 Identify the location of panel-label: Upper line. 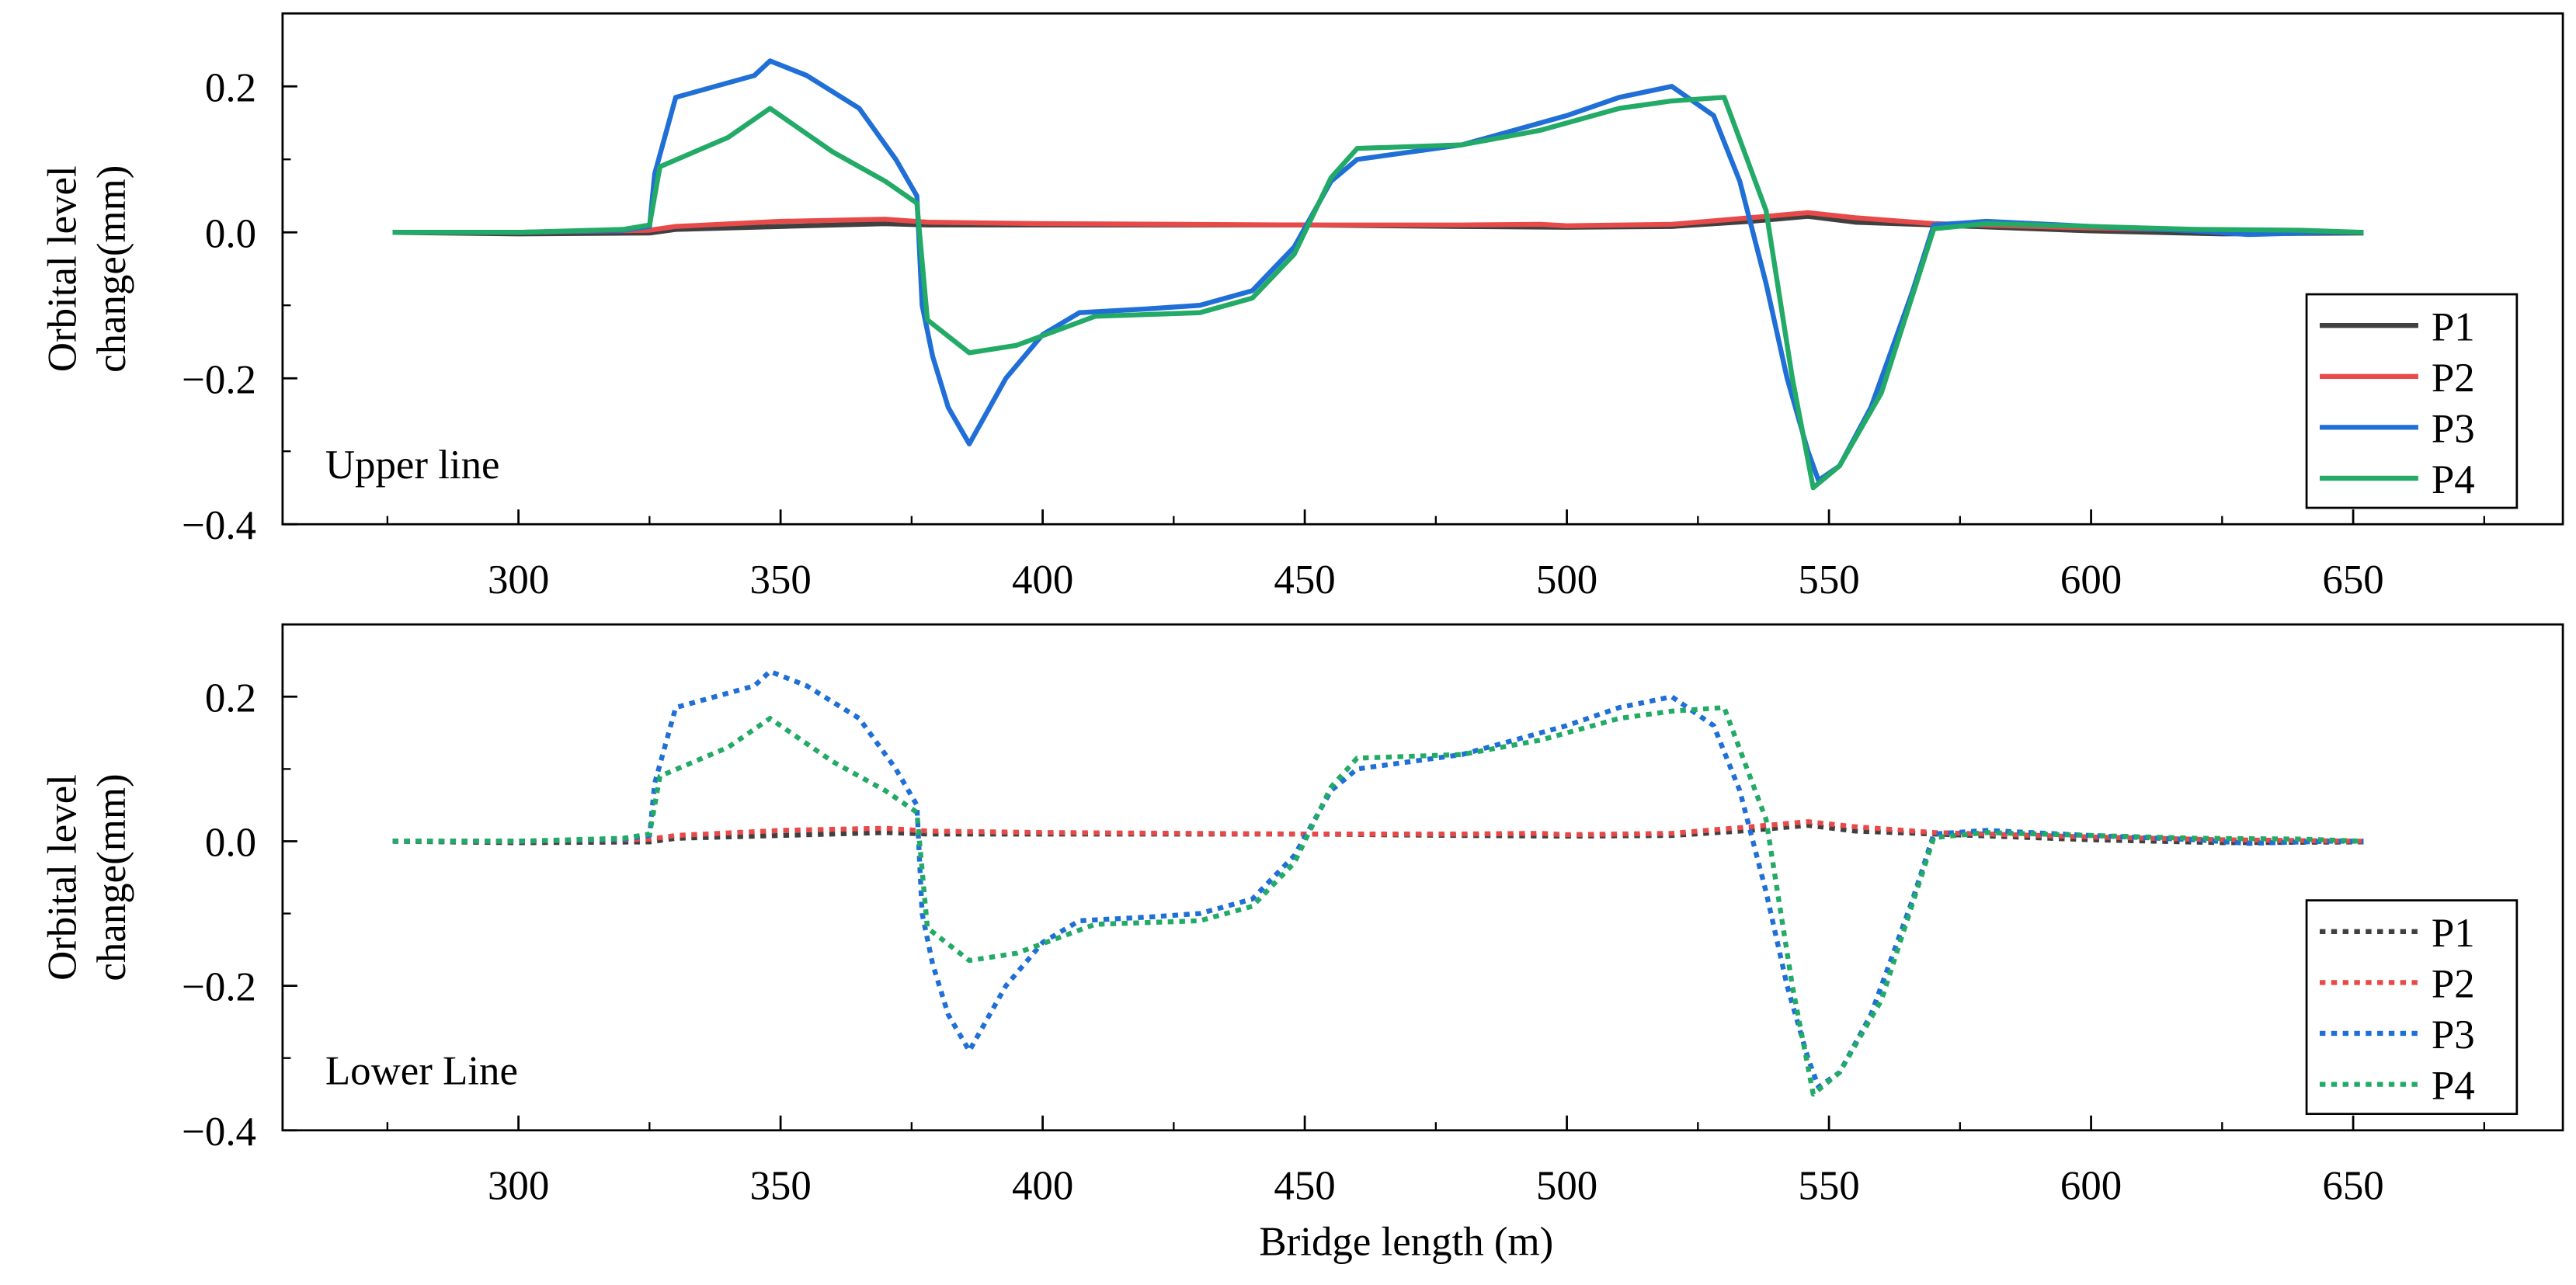
(412, 465).